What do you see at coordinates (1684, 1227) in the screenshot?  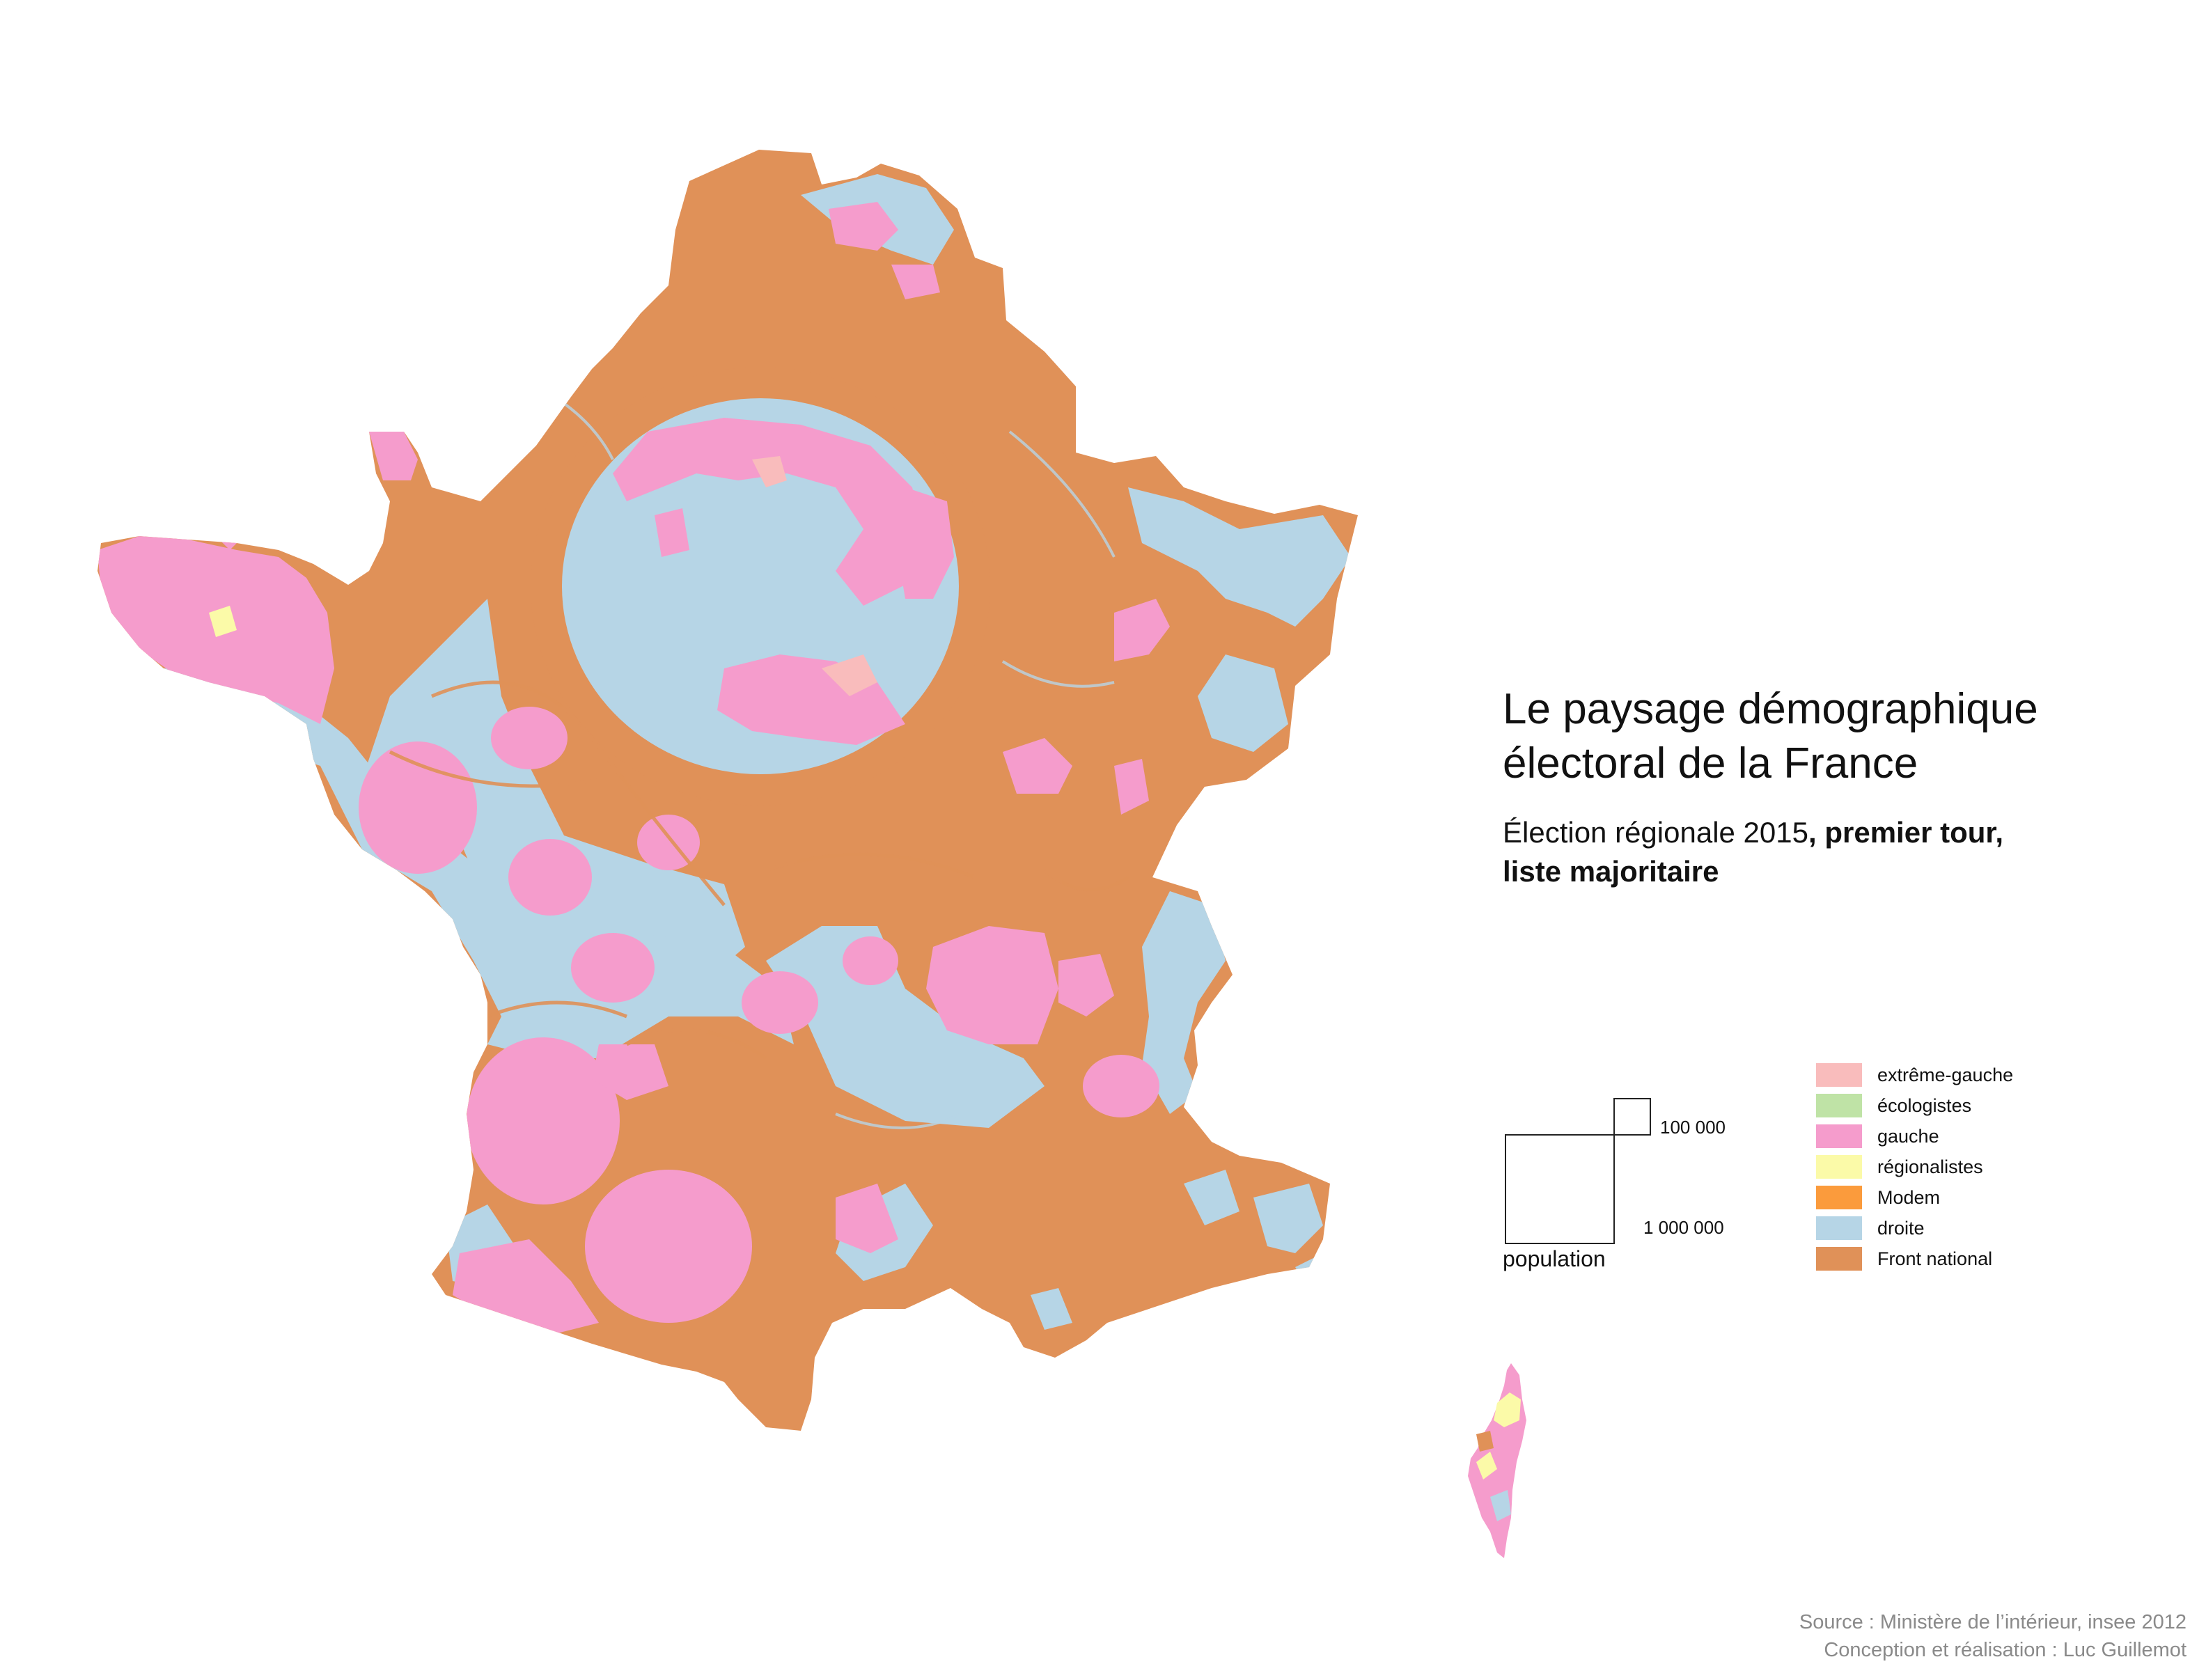 I see `scale-large-label: 1 000 000` at bounding box center [1684, 1227].